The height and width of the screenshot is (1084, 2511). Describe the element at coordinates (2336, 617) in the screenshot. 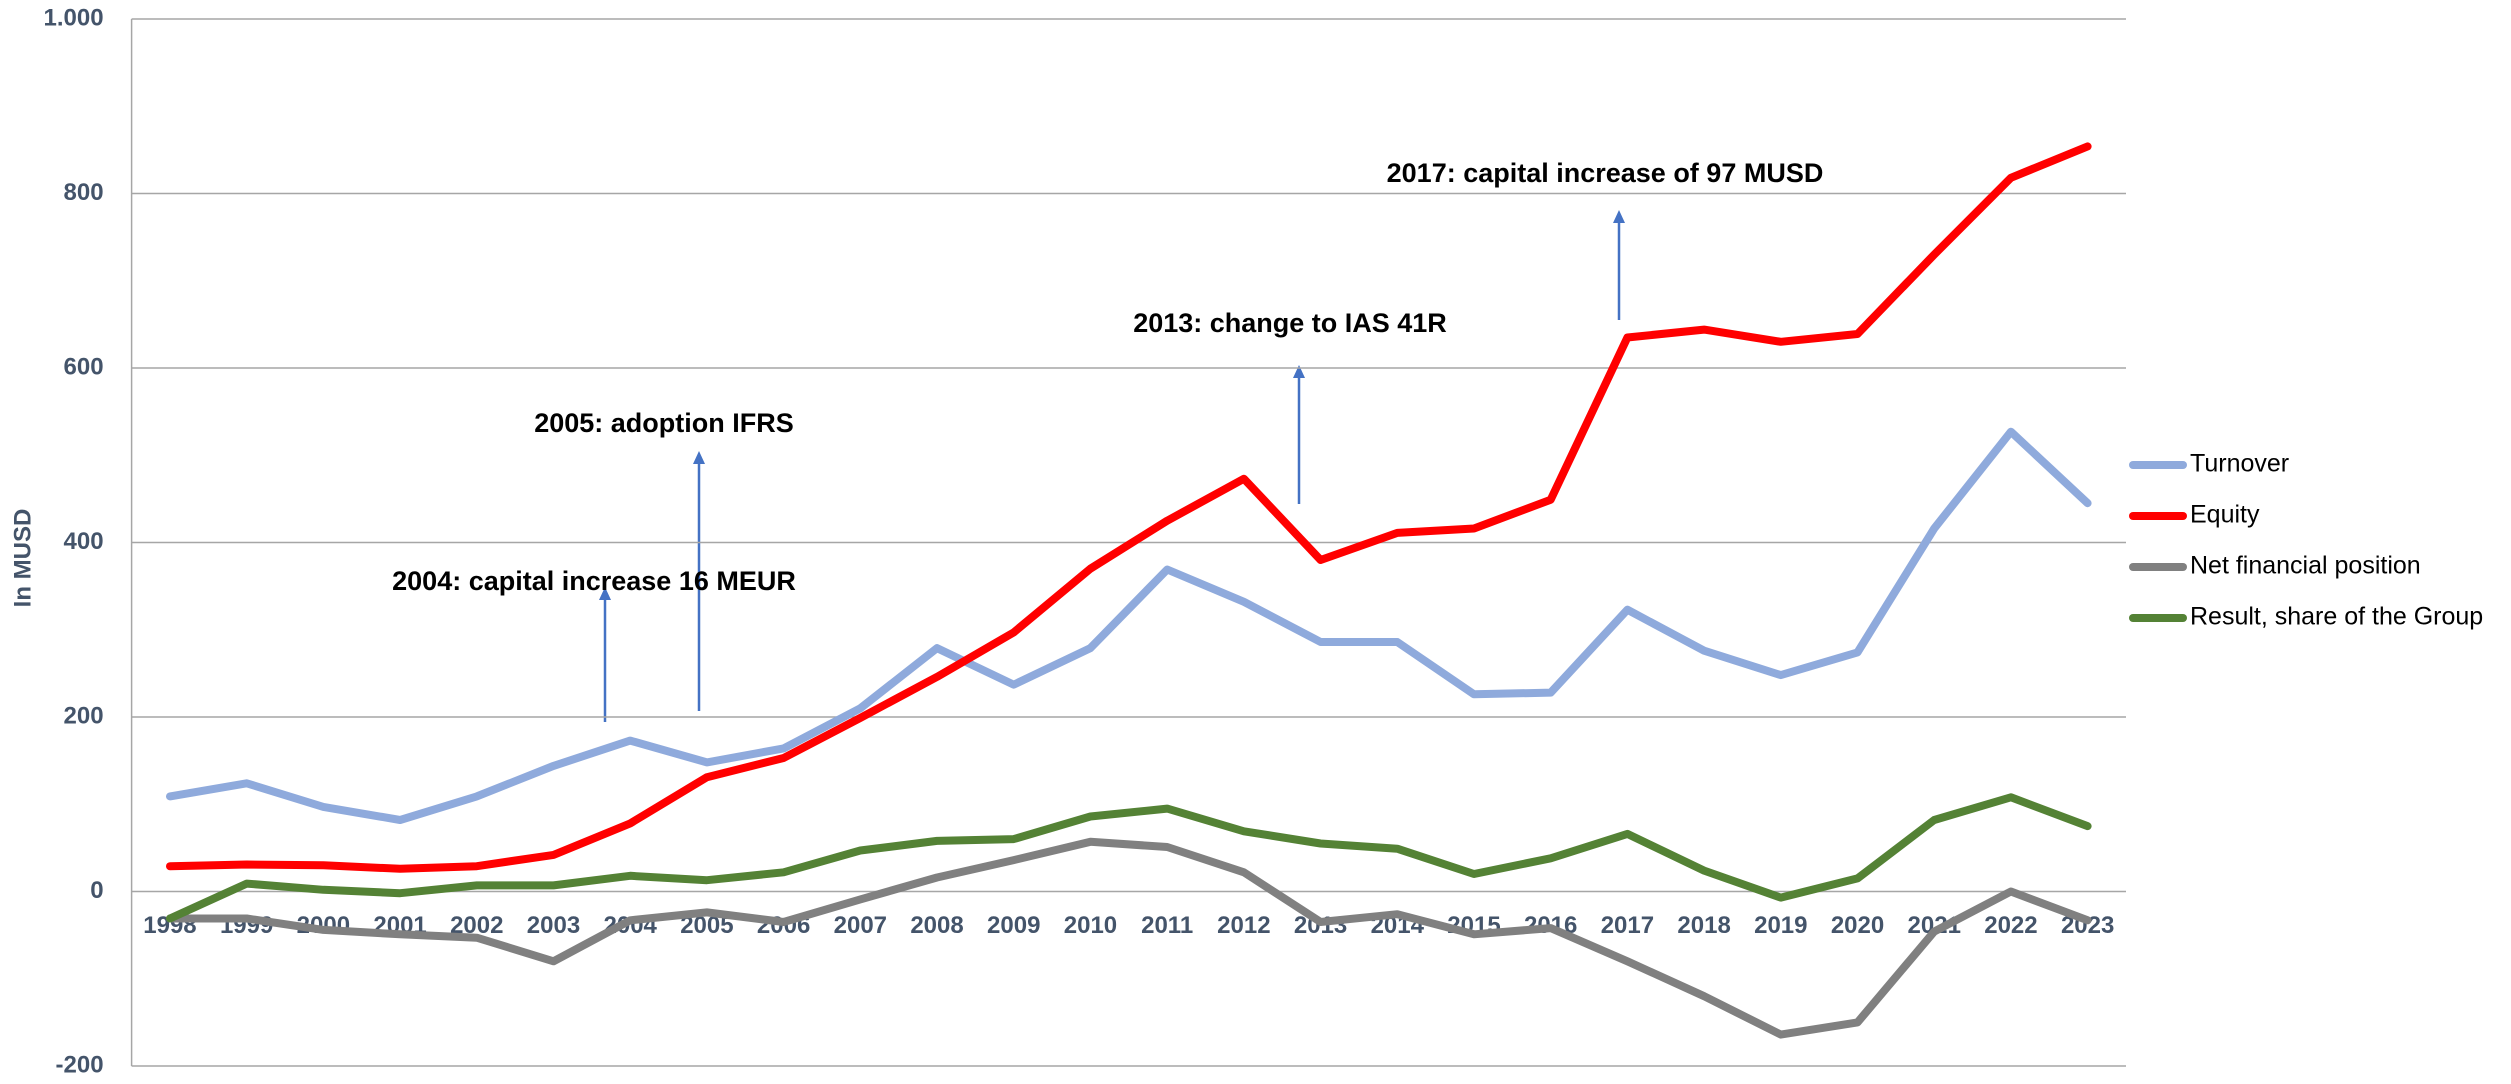

I see `legend-label: Result, share of the Group` at that location.